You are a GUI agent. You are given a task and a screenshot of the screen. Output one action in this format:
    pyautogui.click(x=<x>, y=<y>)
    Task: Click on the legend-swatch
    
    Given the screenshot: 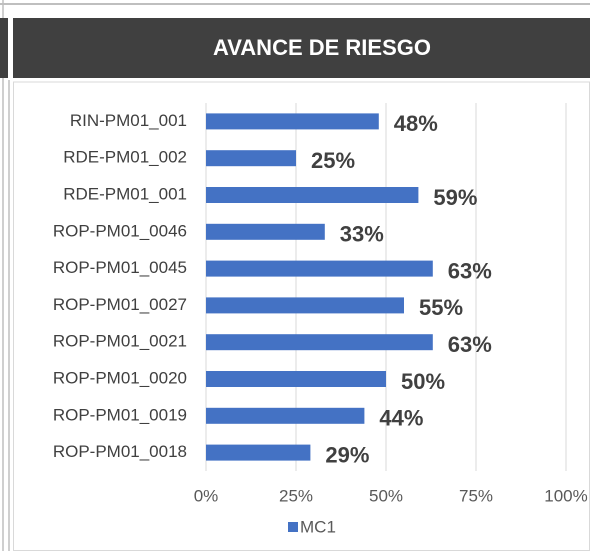 What is the action you would take?
    pyautogui.click(x=293, y=527)
    